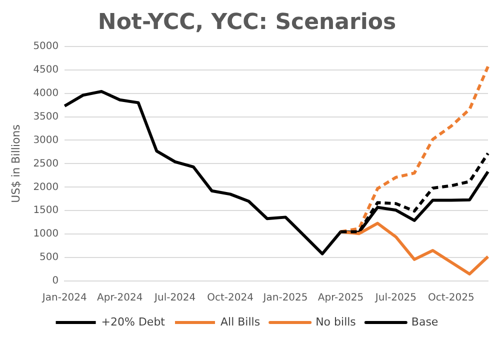 The height and width of the screenshot is (342, 500). Describe the element at coordinates (285, 298) in the screenshot. I see `x-tick-label: Jan-2025` at that location.